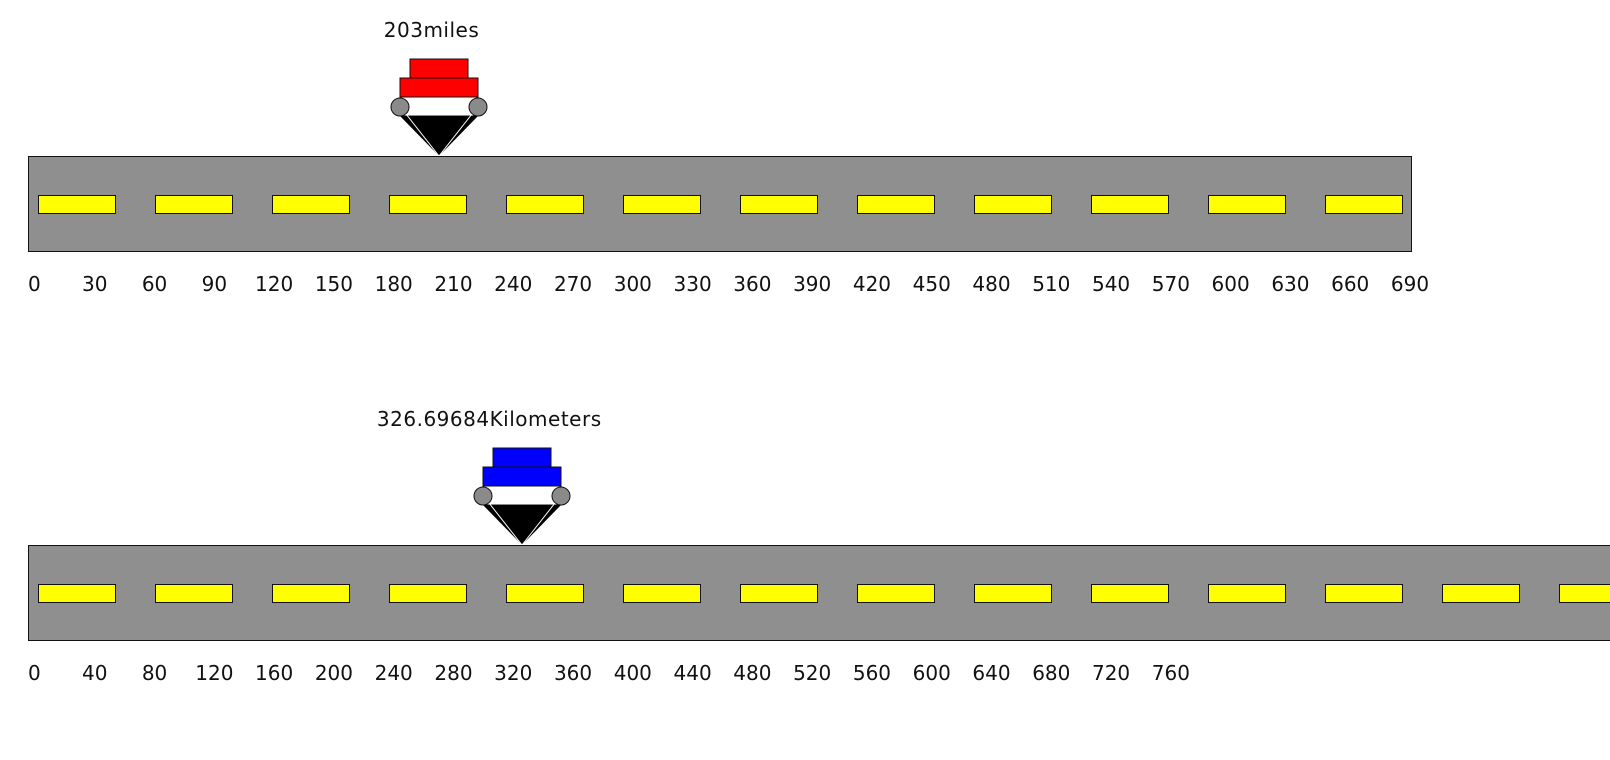 The width and height of the screenshot is (1610, 760). Describe the element at coordinates (752, 673) in the screenshot. I see `km-tick-label: 480` at that location.